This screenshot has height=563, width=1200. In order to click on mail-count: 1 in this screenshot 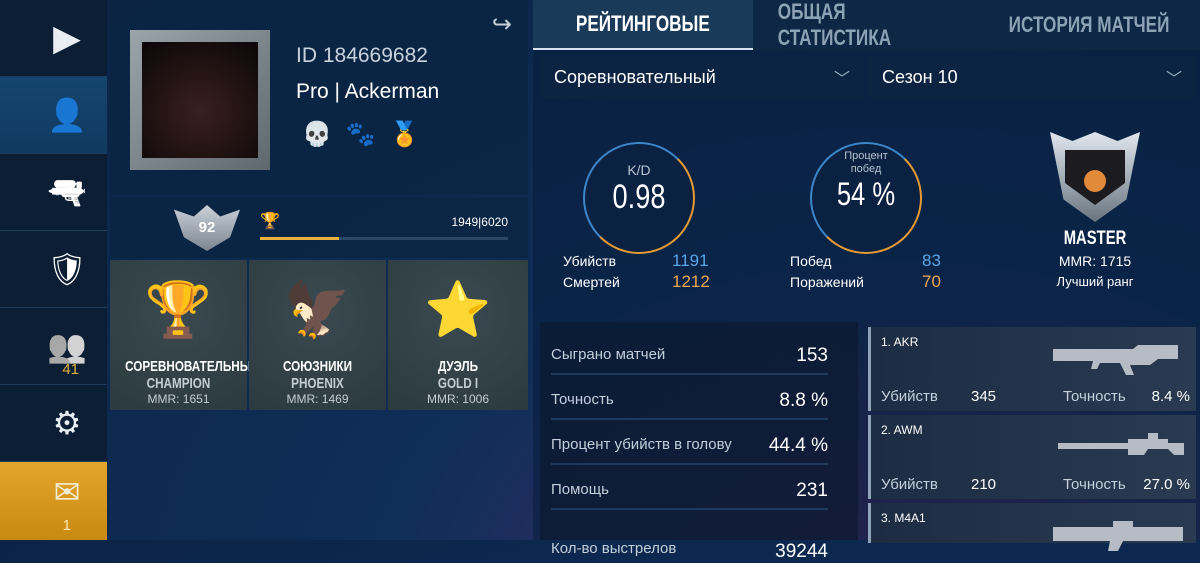, I will do `click(66, 525)`.